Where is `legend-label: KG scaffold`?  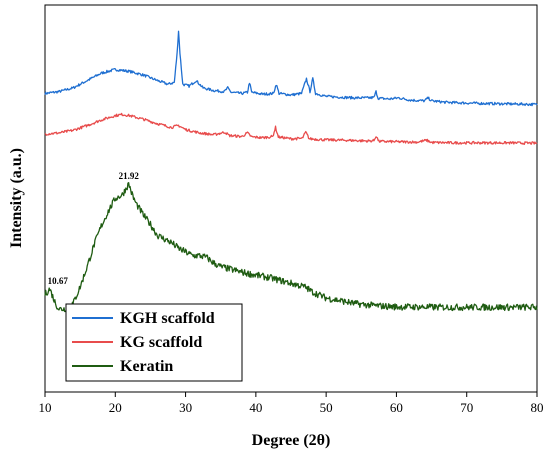 legend-label: KG scaffold is located at coordinates (161, 342).